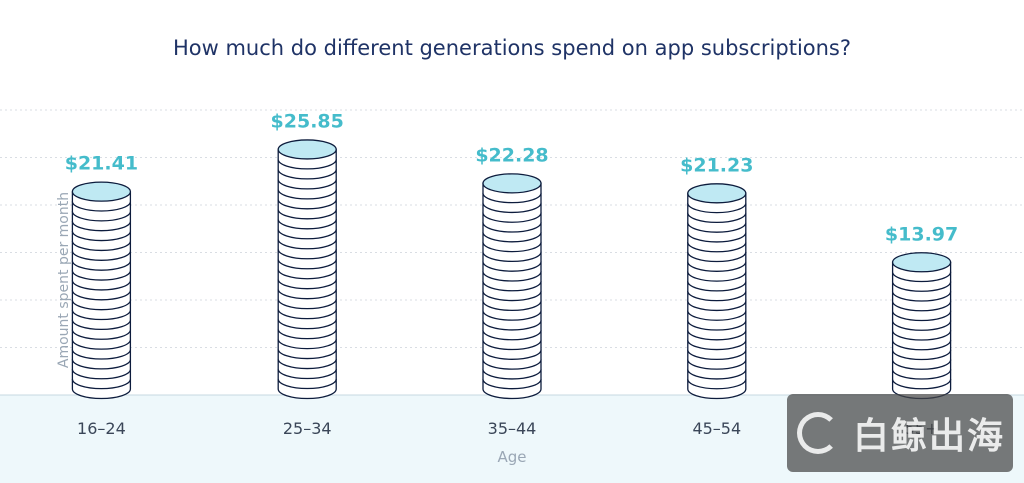 This screenshot has width=1024, height=483. I want to click on data-label: $13.97, so click(921, 234).